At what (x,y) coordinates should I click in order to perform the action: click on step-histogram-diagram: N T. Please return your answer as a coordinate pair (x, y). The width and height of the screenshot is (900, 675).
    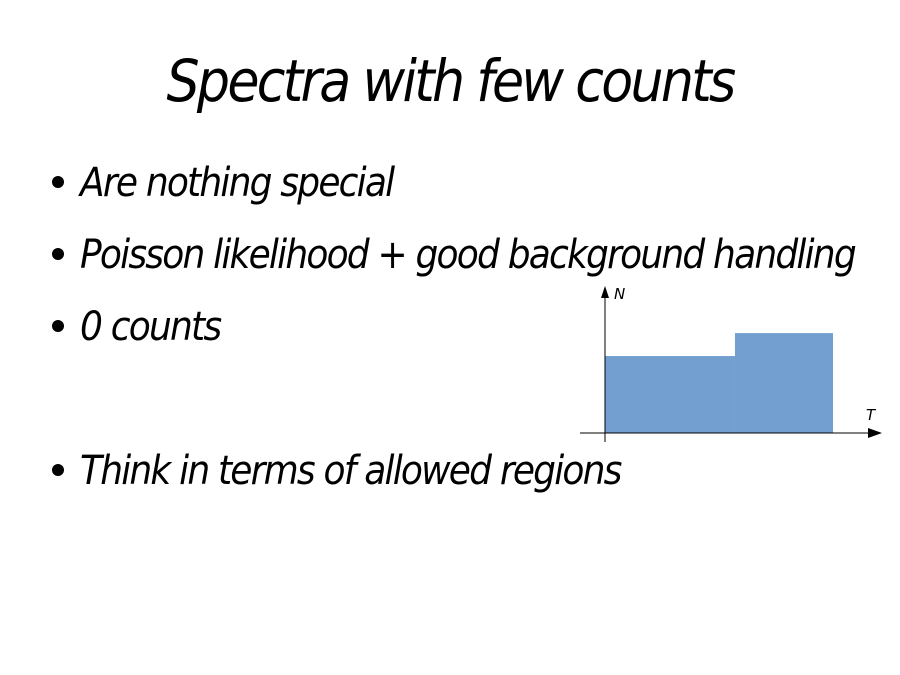
    Looking at the image, I should click on (731, 363).